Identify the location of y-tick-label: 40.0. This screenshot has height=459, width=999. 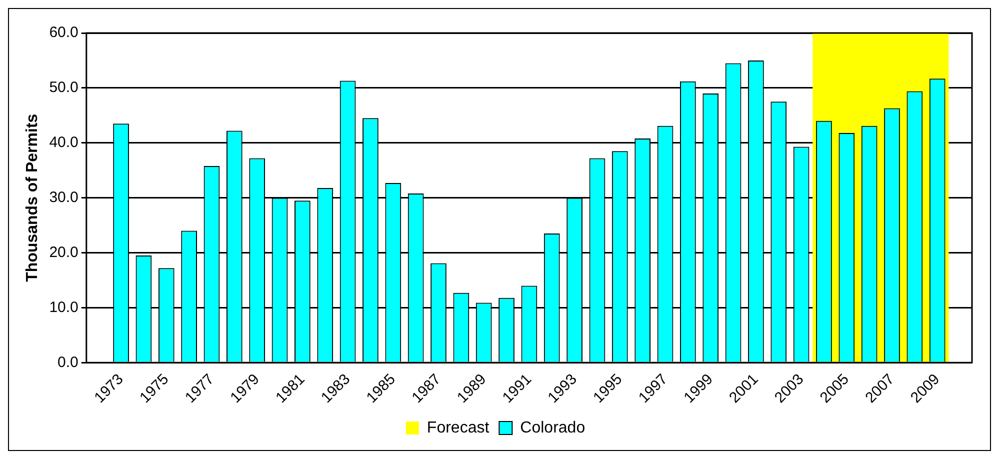
(63, 143).